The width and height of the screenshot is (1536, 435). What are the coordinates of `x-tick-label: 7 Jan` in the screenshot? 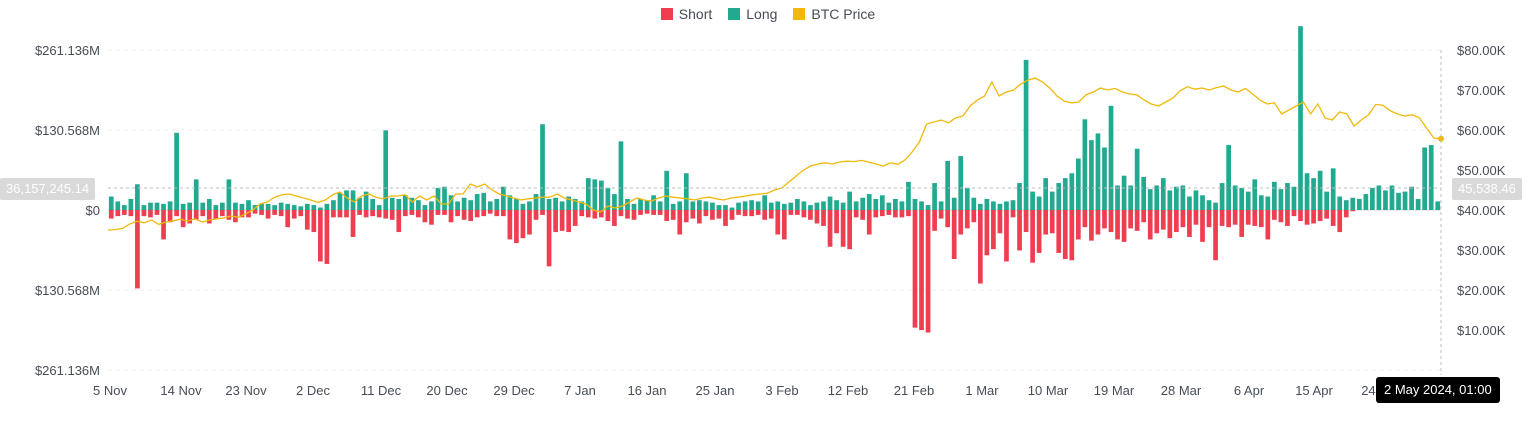 It's located at (580, 390).